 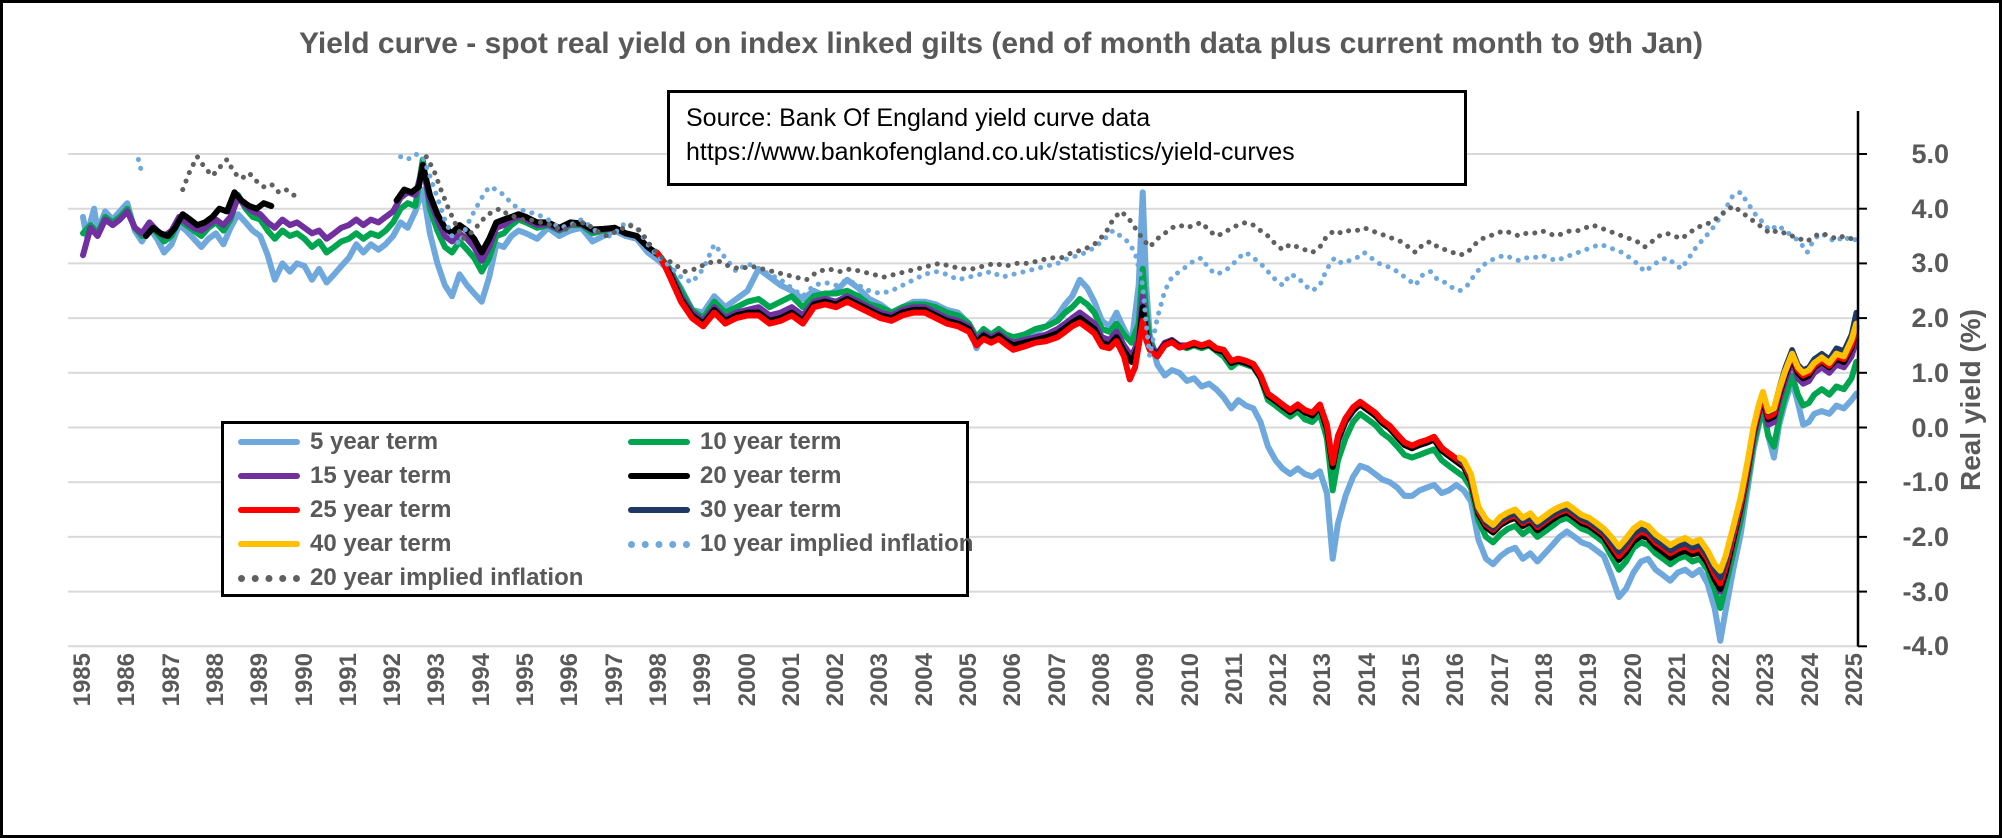 I want to click on x-year-label-2006: 2006, so click(x=1013, y=680).